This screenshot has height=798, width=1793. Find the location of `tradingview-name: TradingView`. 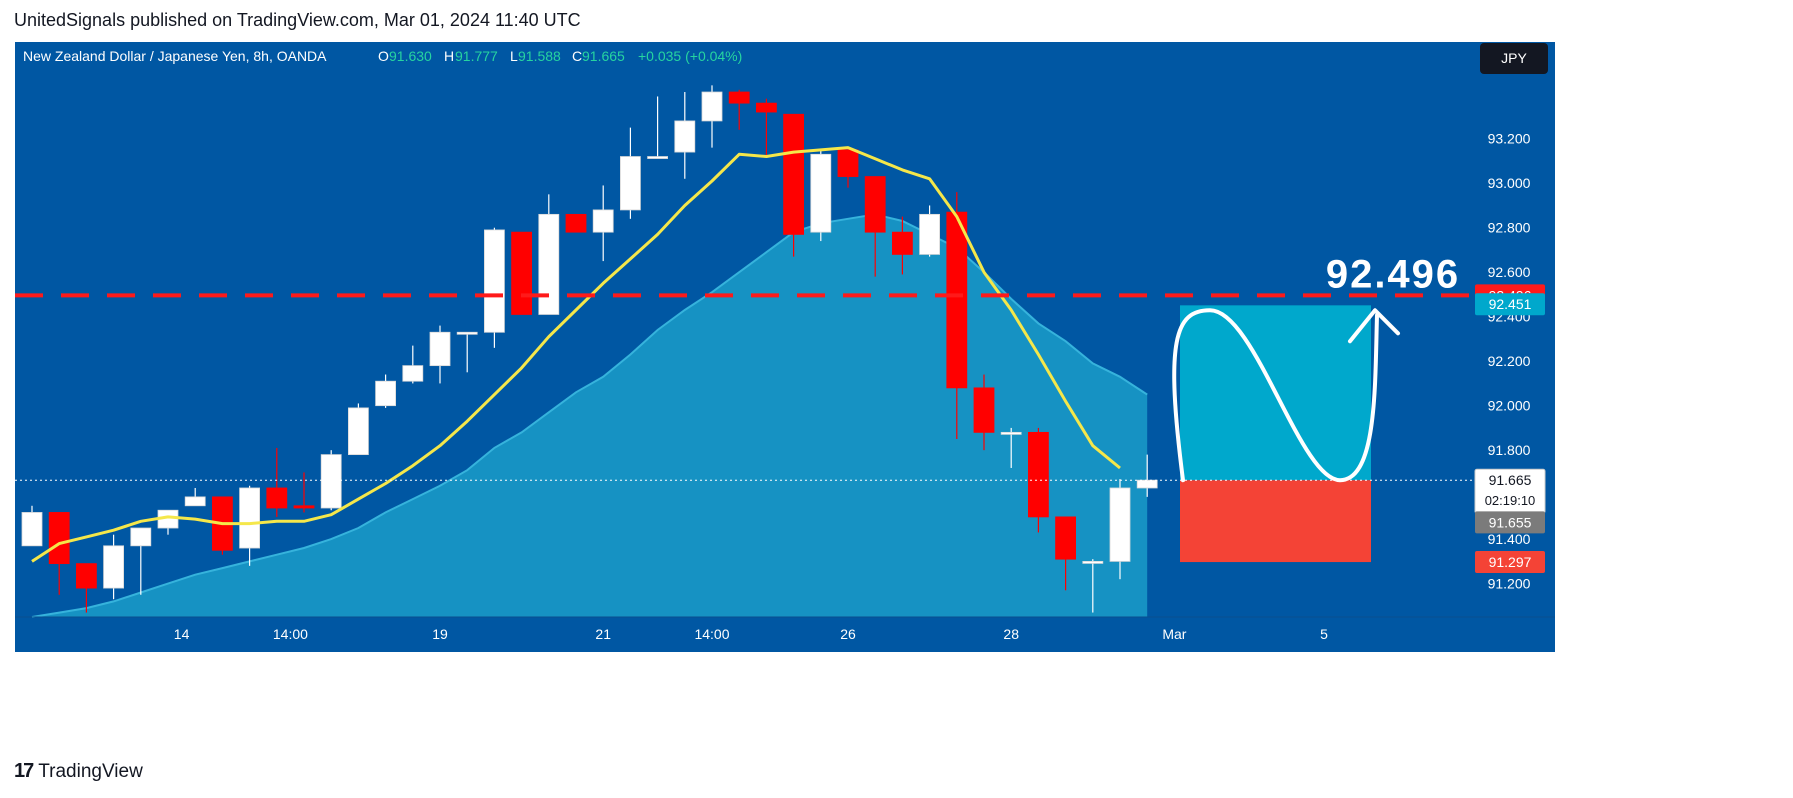

tradingview-name: TradingView is located at coordinates (90, 771).